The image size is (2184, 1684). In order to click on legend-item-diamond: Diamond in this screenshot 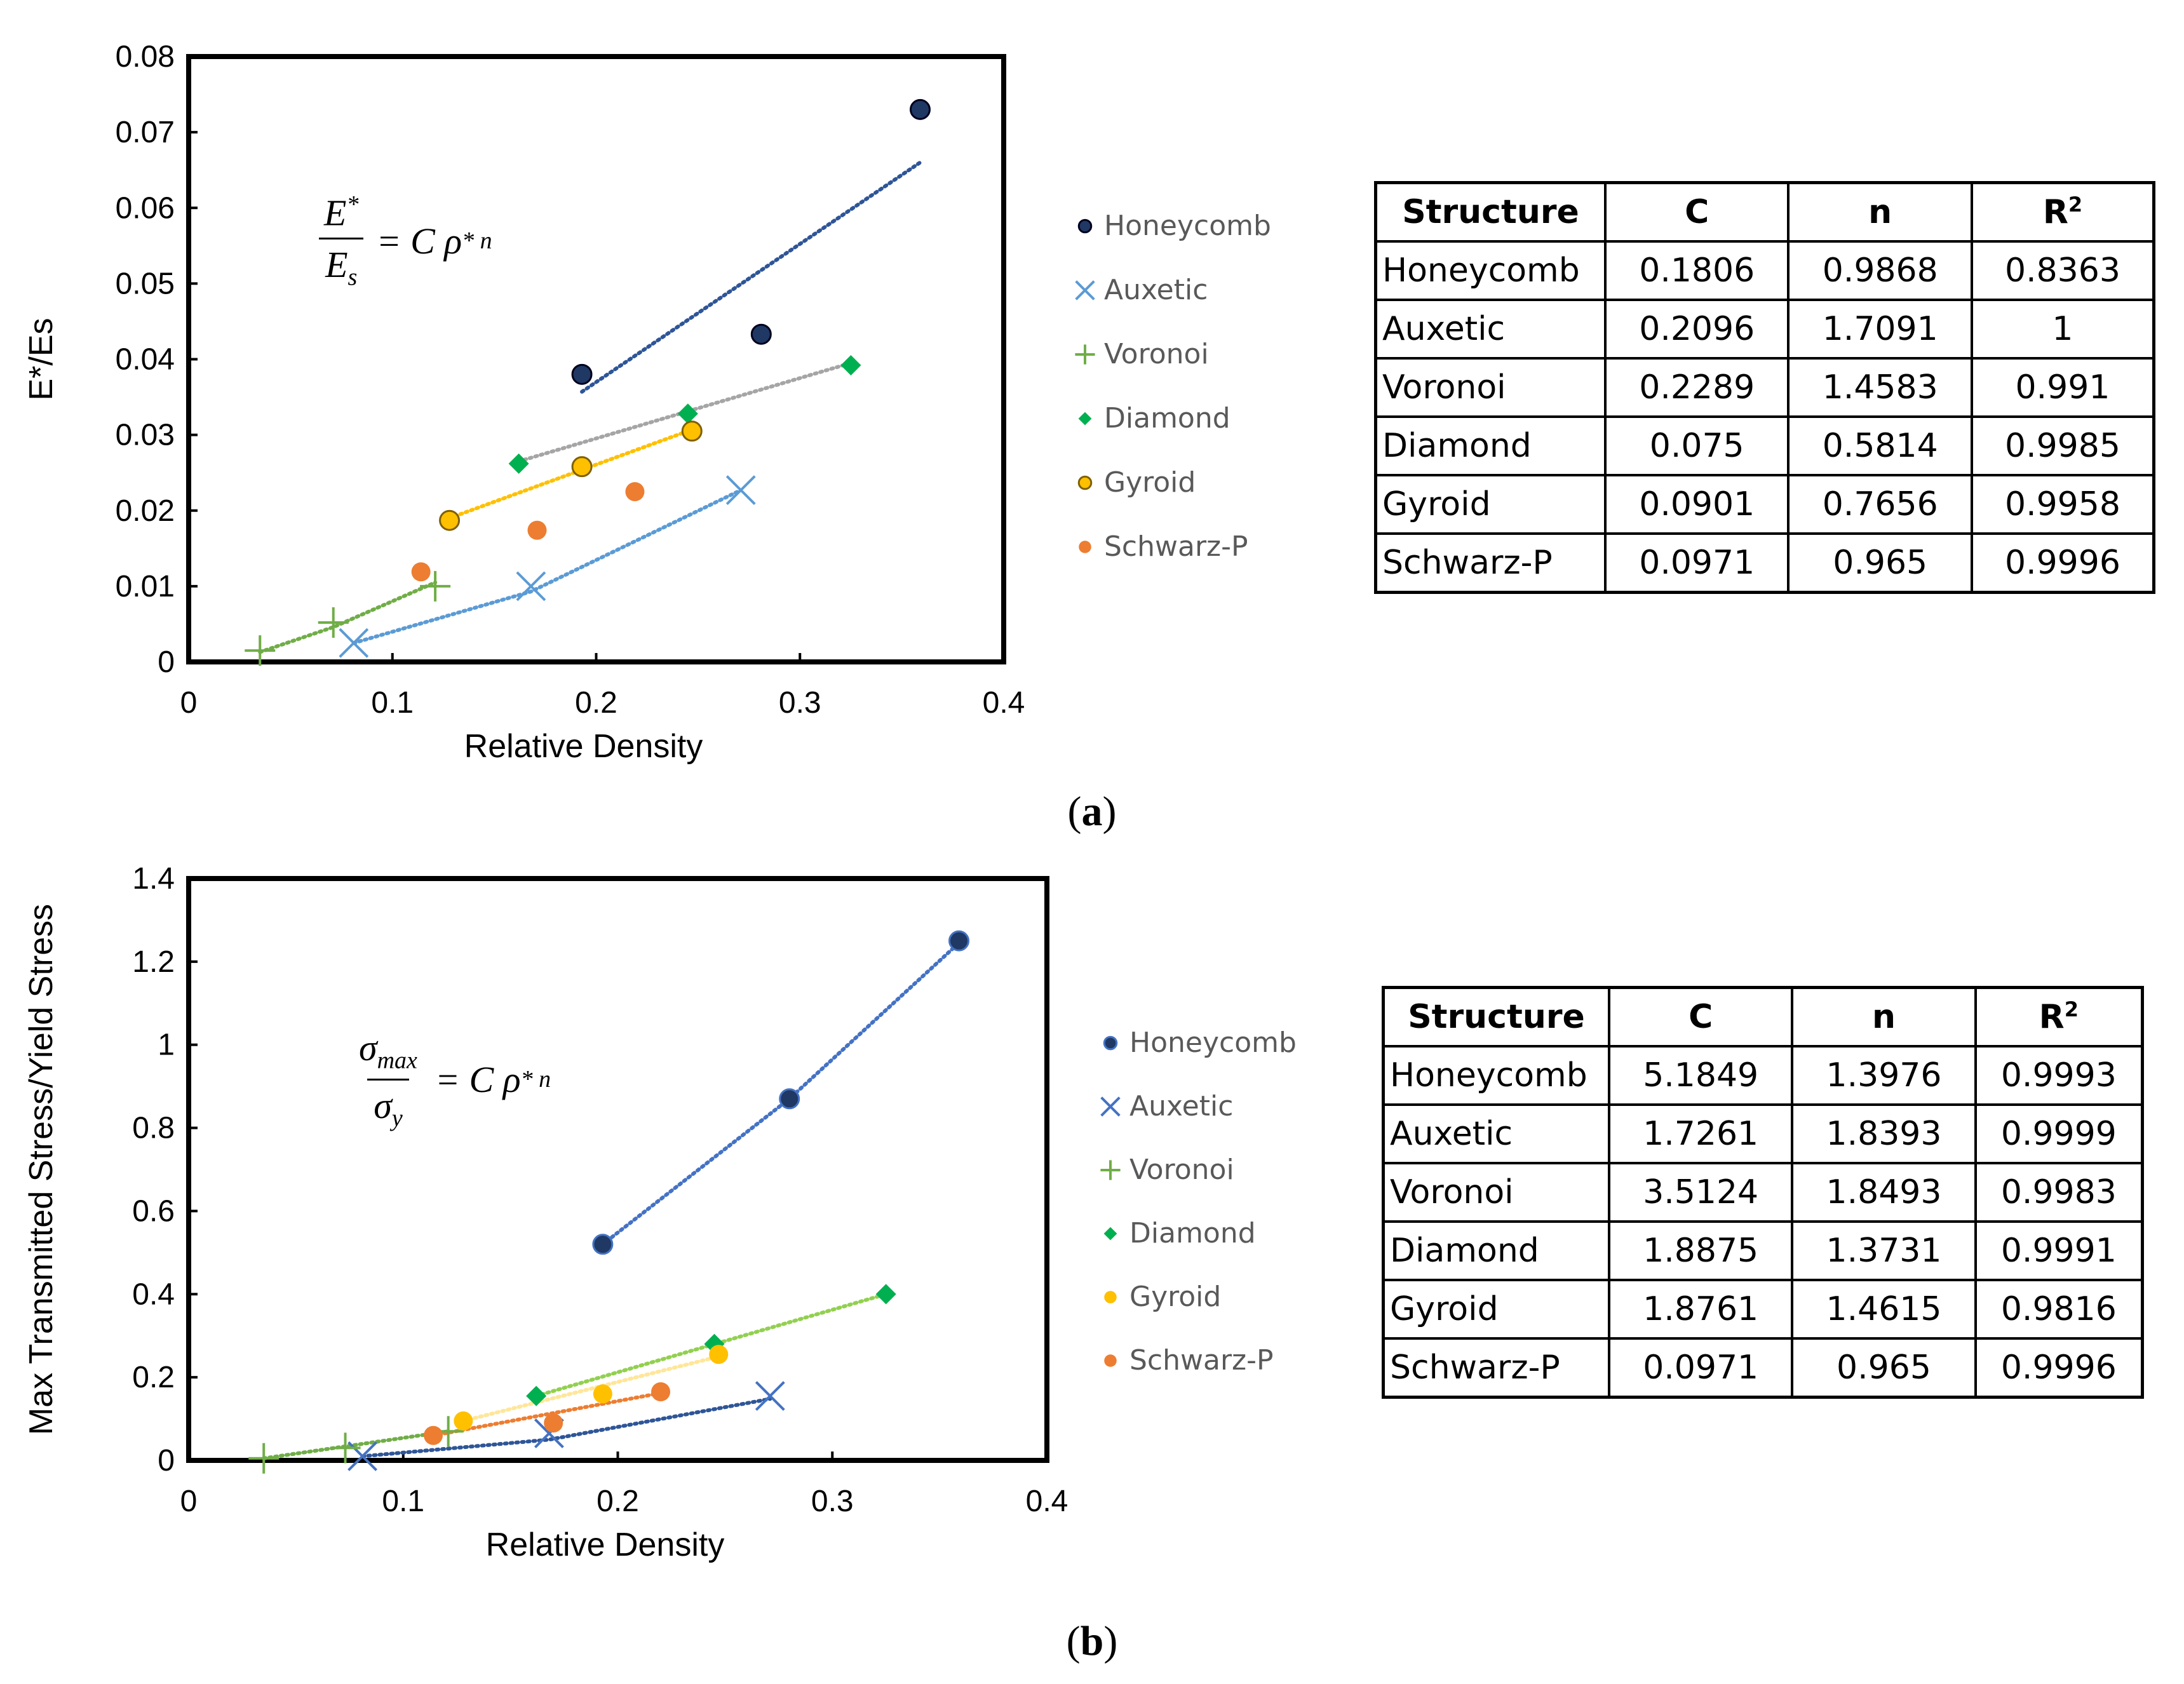, I will do `click(1152, 418)`.